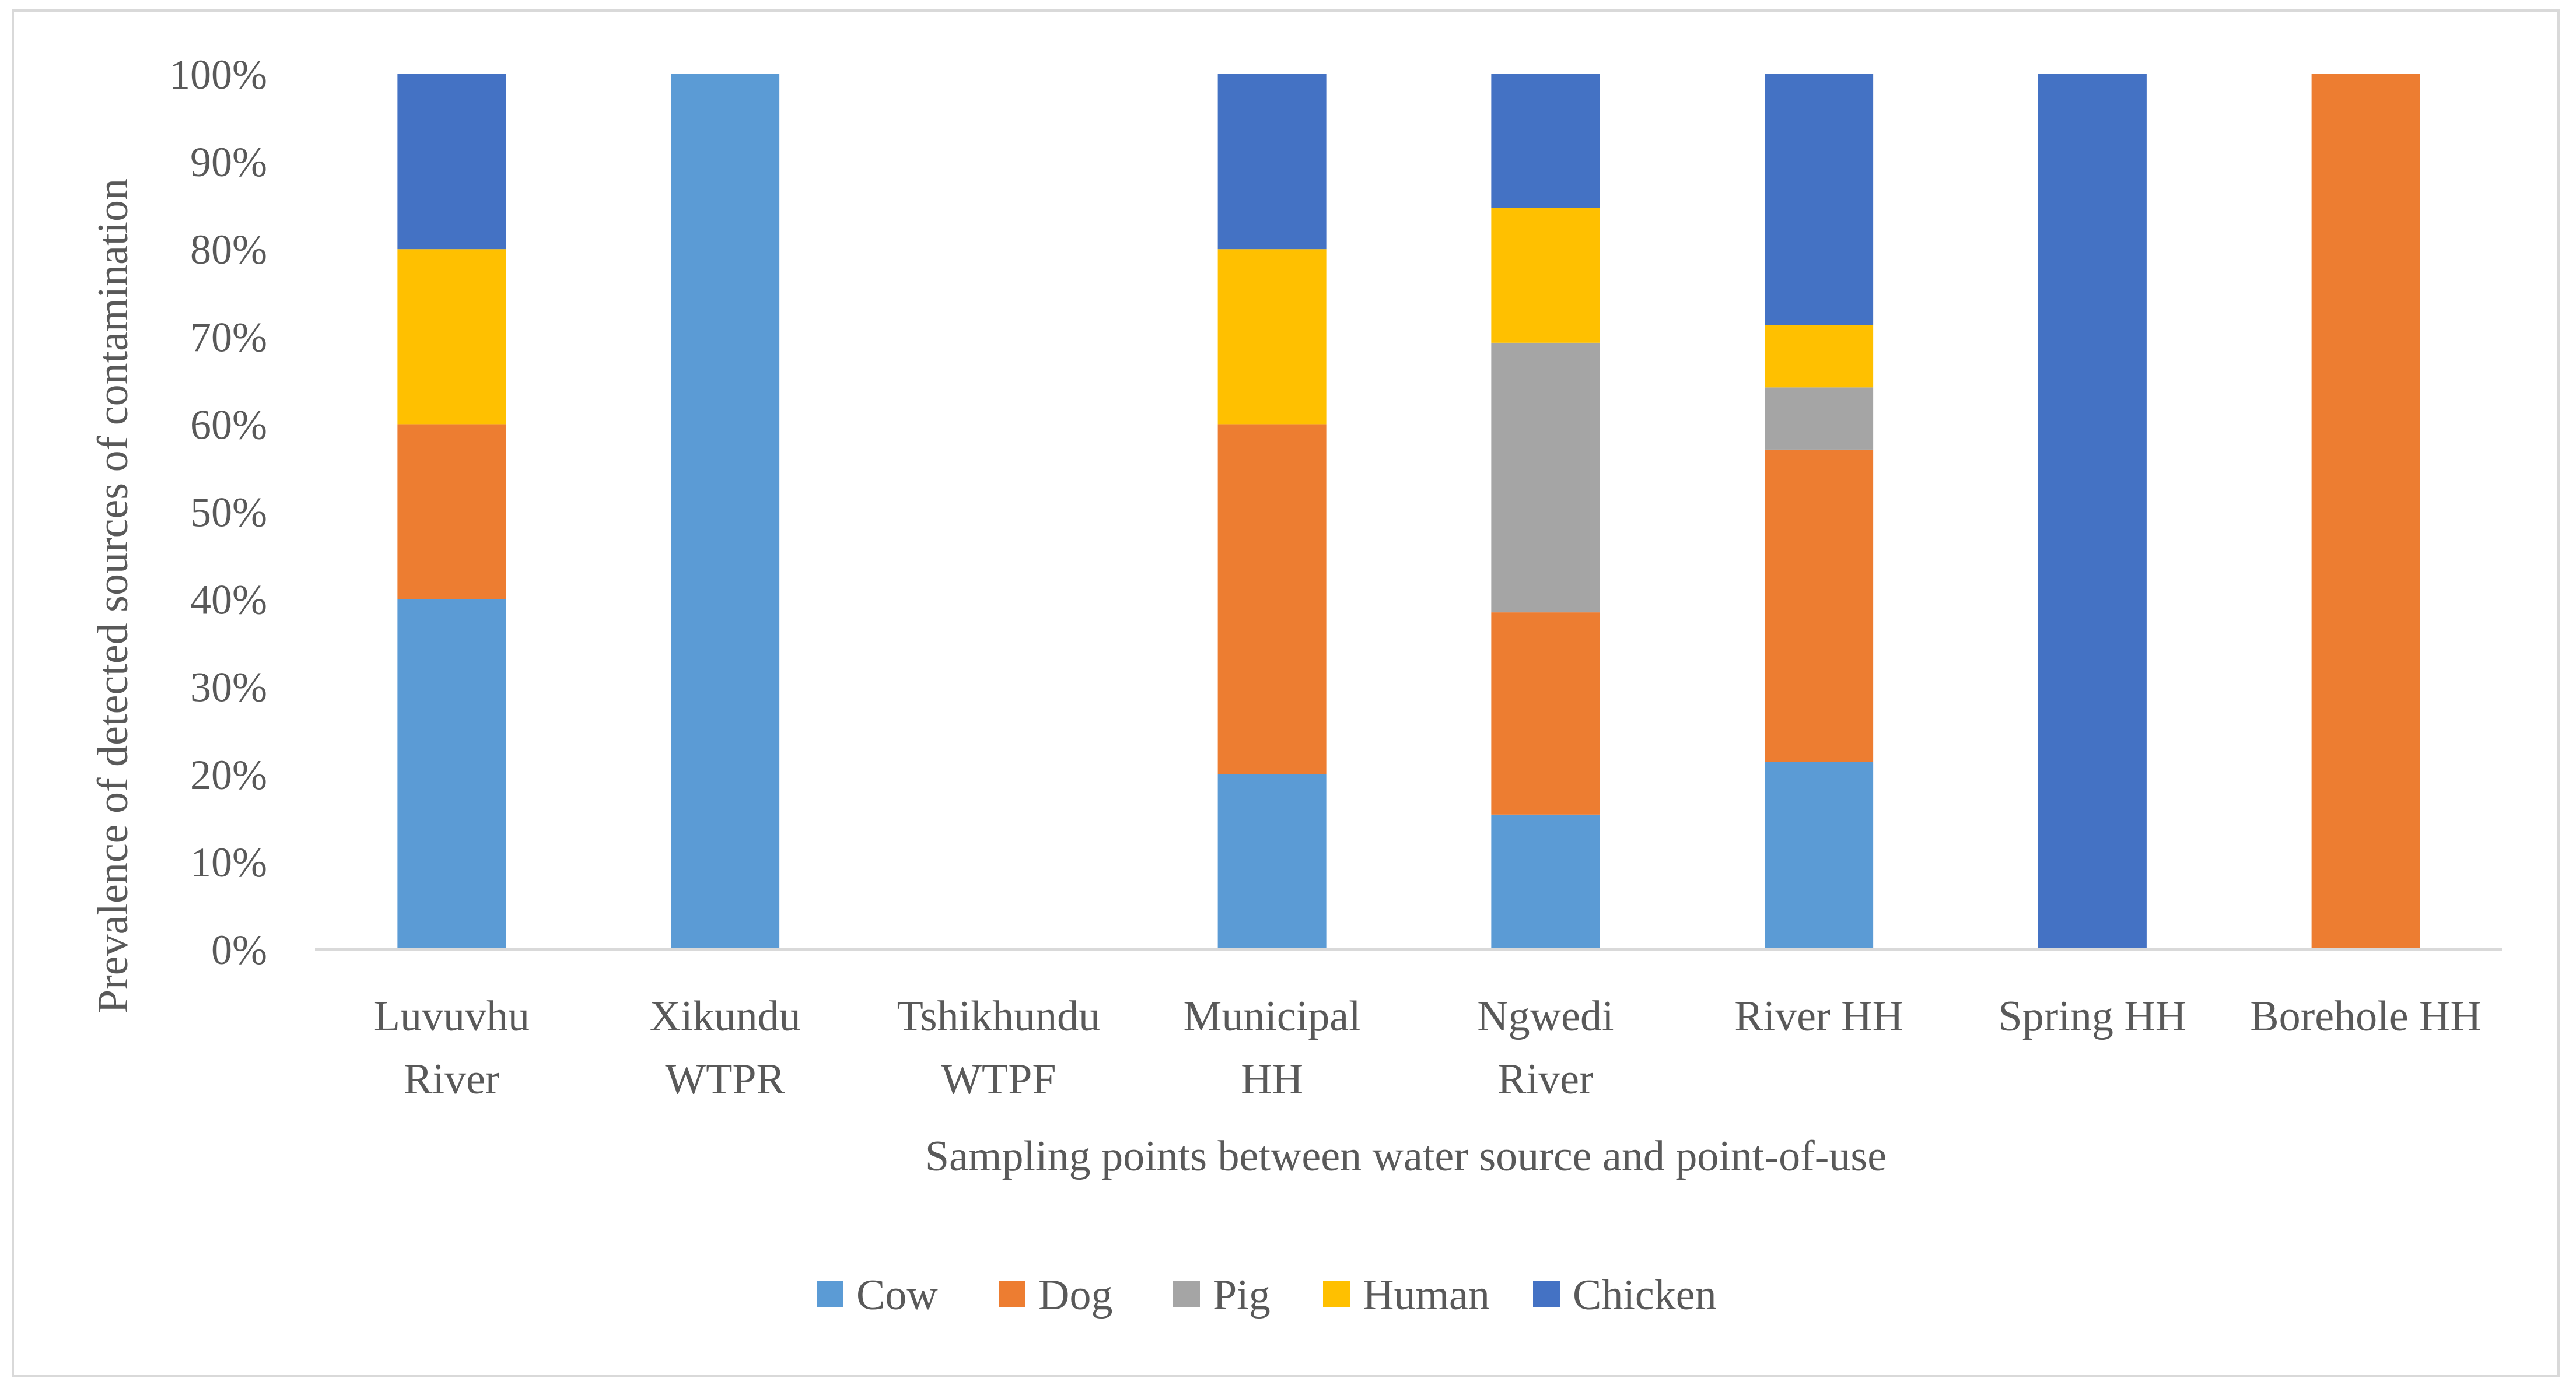  What do you see at coordinates (228, 249) in the screenshot?
I see `y-tick-label: 80%` at bounding box center [228, 249].